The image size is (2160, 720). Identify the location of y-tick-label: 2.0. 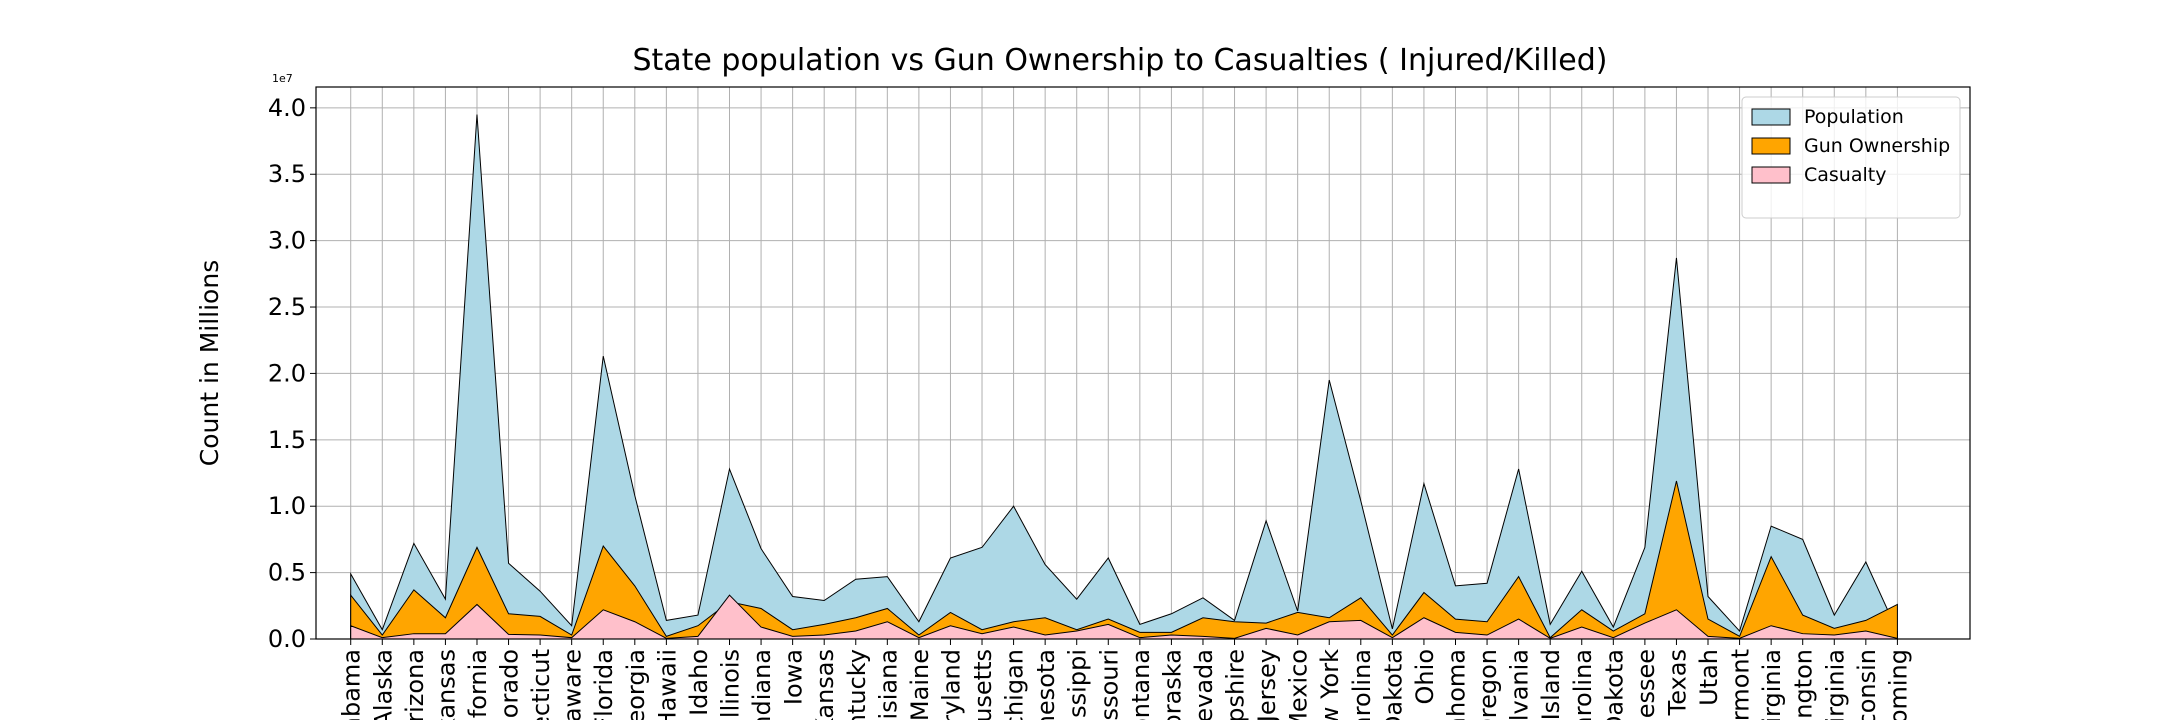
(287, 373).